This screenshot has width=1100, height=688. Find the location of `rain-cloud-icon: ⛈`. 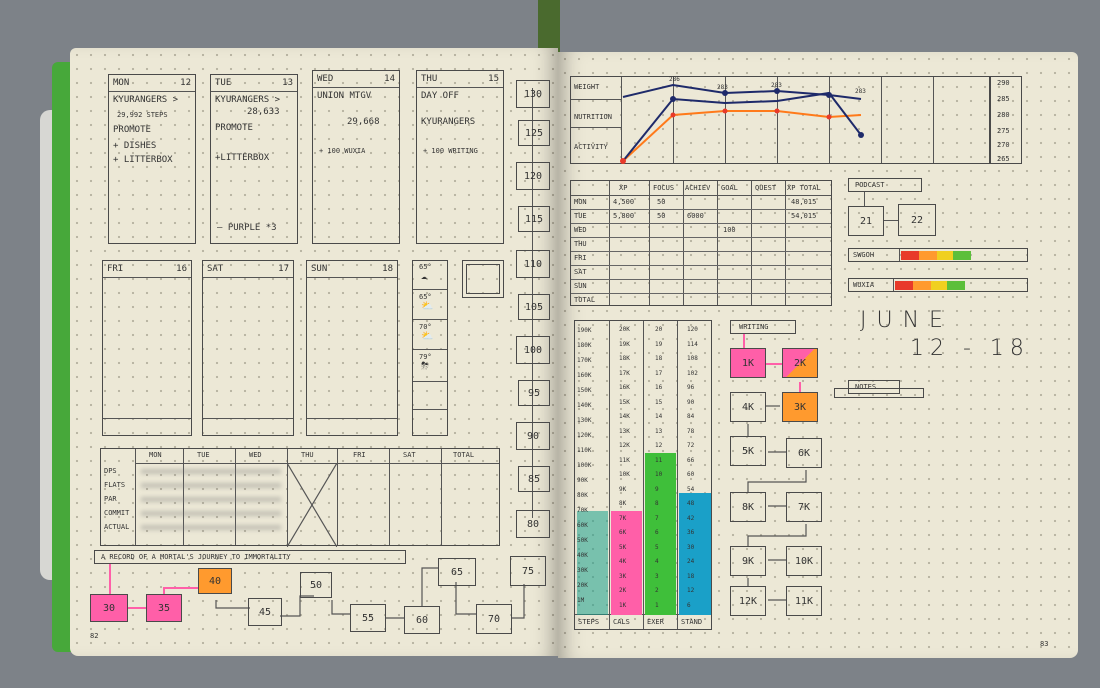

rain-cloud-icon: ⛈ is located at coordinates (425, 366).